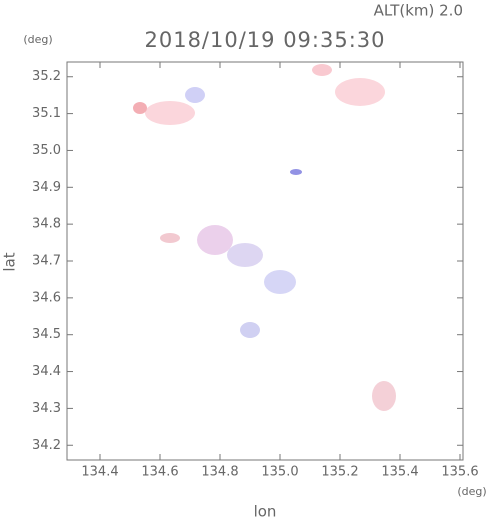 This screenshot has height=521, width=491. What do you see at coordinates (265, 512) in the screenshot?
I see `x-axis-label: lon` at bounding box center [265, 512].